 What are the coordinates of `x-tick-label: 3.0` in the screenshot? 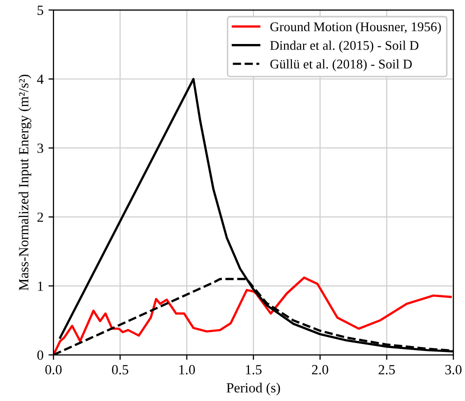 It's located at (453, 369).